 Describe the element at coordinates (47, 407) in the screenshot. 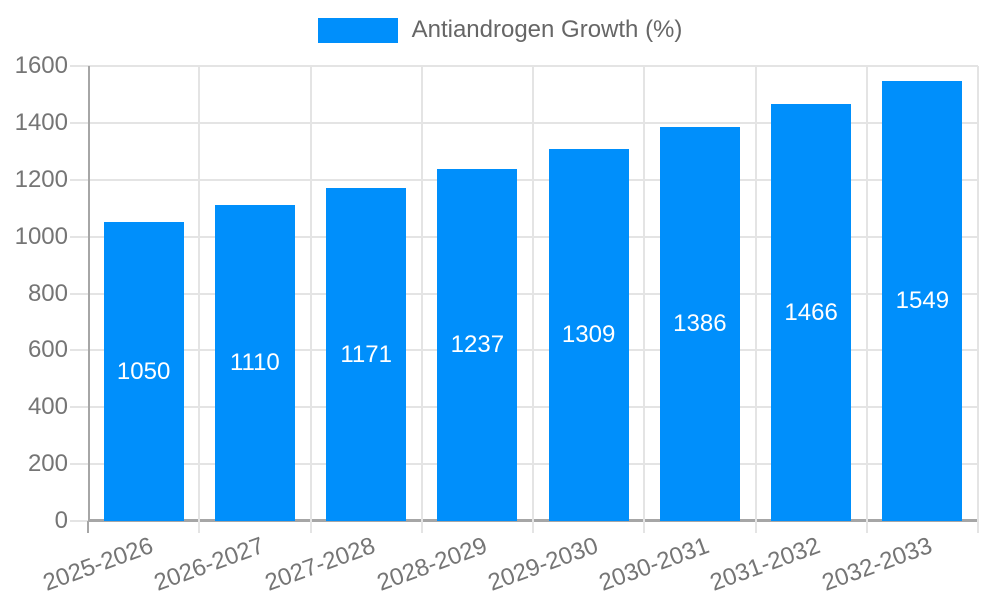

I see `y-axis-tick-label: 400` at that location.